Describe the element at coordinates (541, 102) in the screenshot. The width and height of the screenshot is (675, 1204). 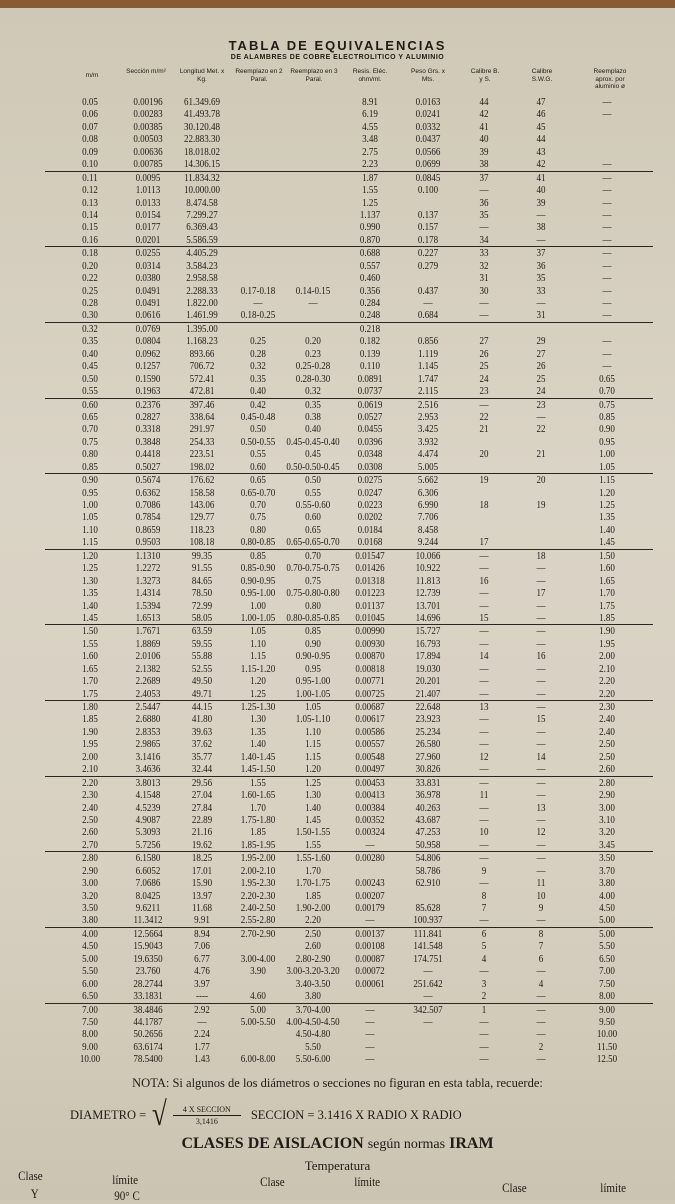
I see `cell-swg-gauge: 47` at that location.